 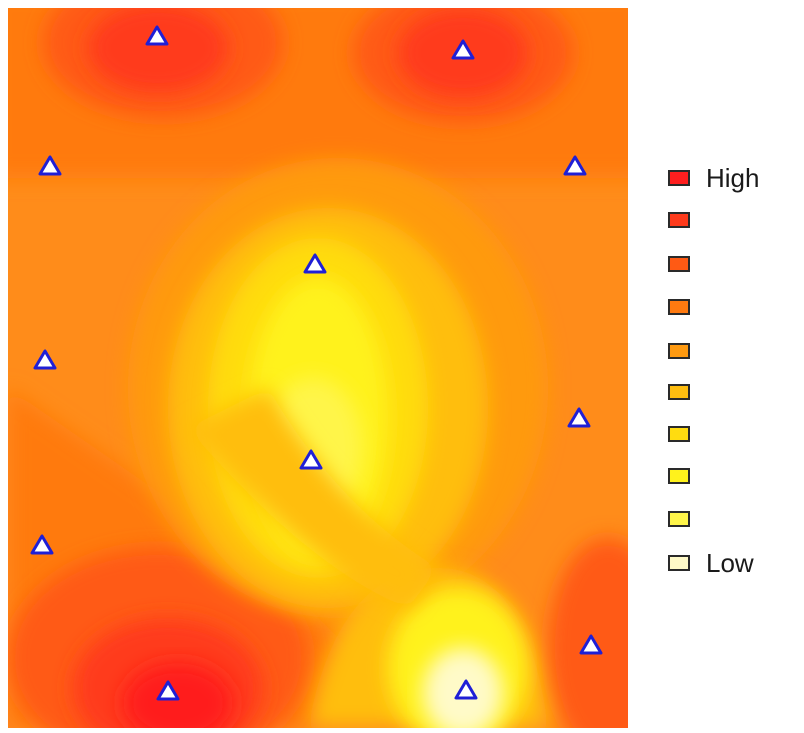 I want to click on surface-zone-bottom-left-peak, so click(x=178, y=695).